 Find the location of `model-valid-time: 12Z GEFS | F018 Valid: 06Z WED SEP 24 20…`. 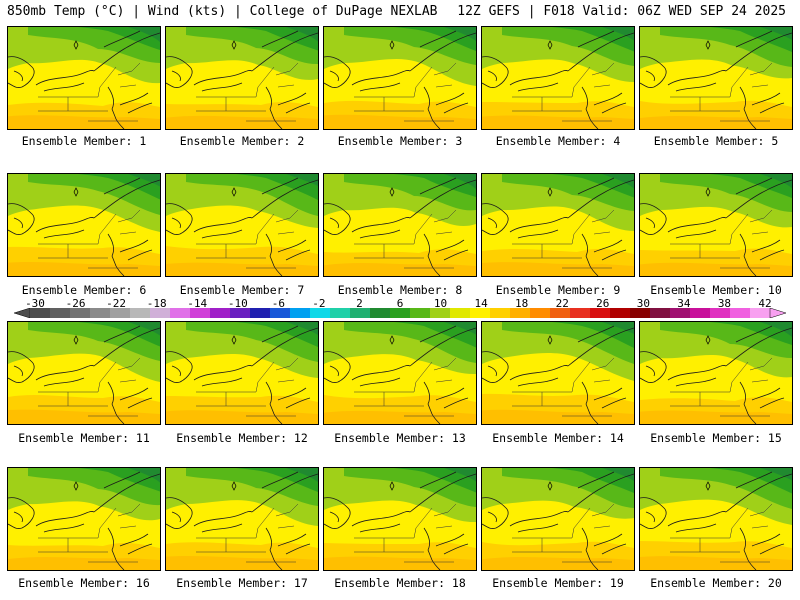

model-valid-time: 12Z GEFS | F018 Valid: 06Z WED SEP 24 20… is located at coordinates (621, 11).